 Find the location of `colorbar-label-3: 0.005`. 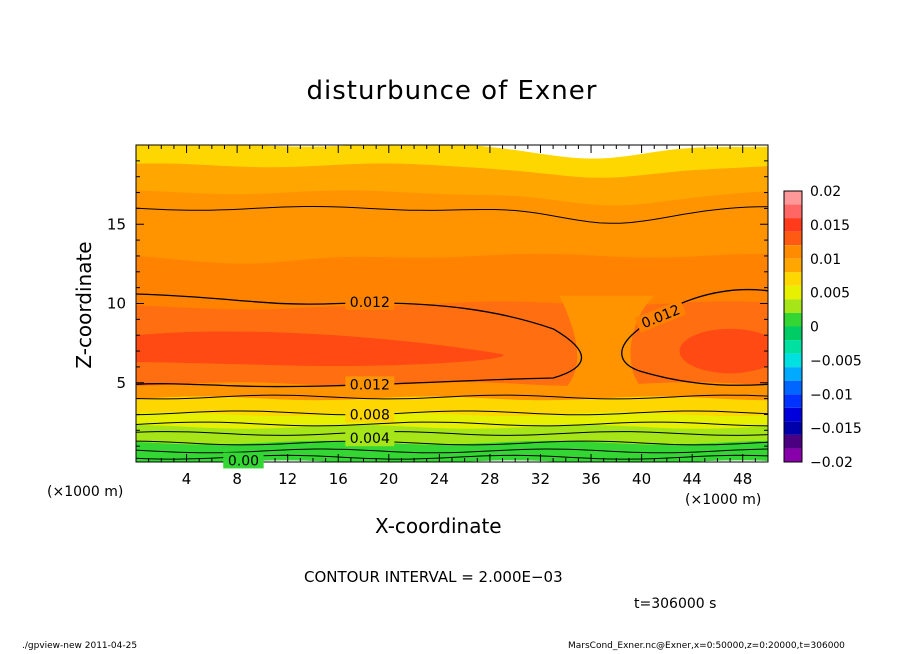

colorbar-label-3: 0.005 is located at coordinates (830, 294).